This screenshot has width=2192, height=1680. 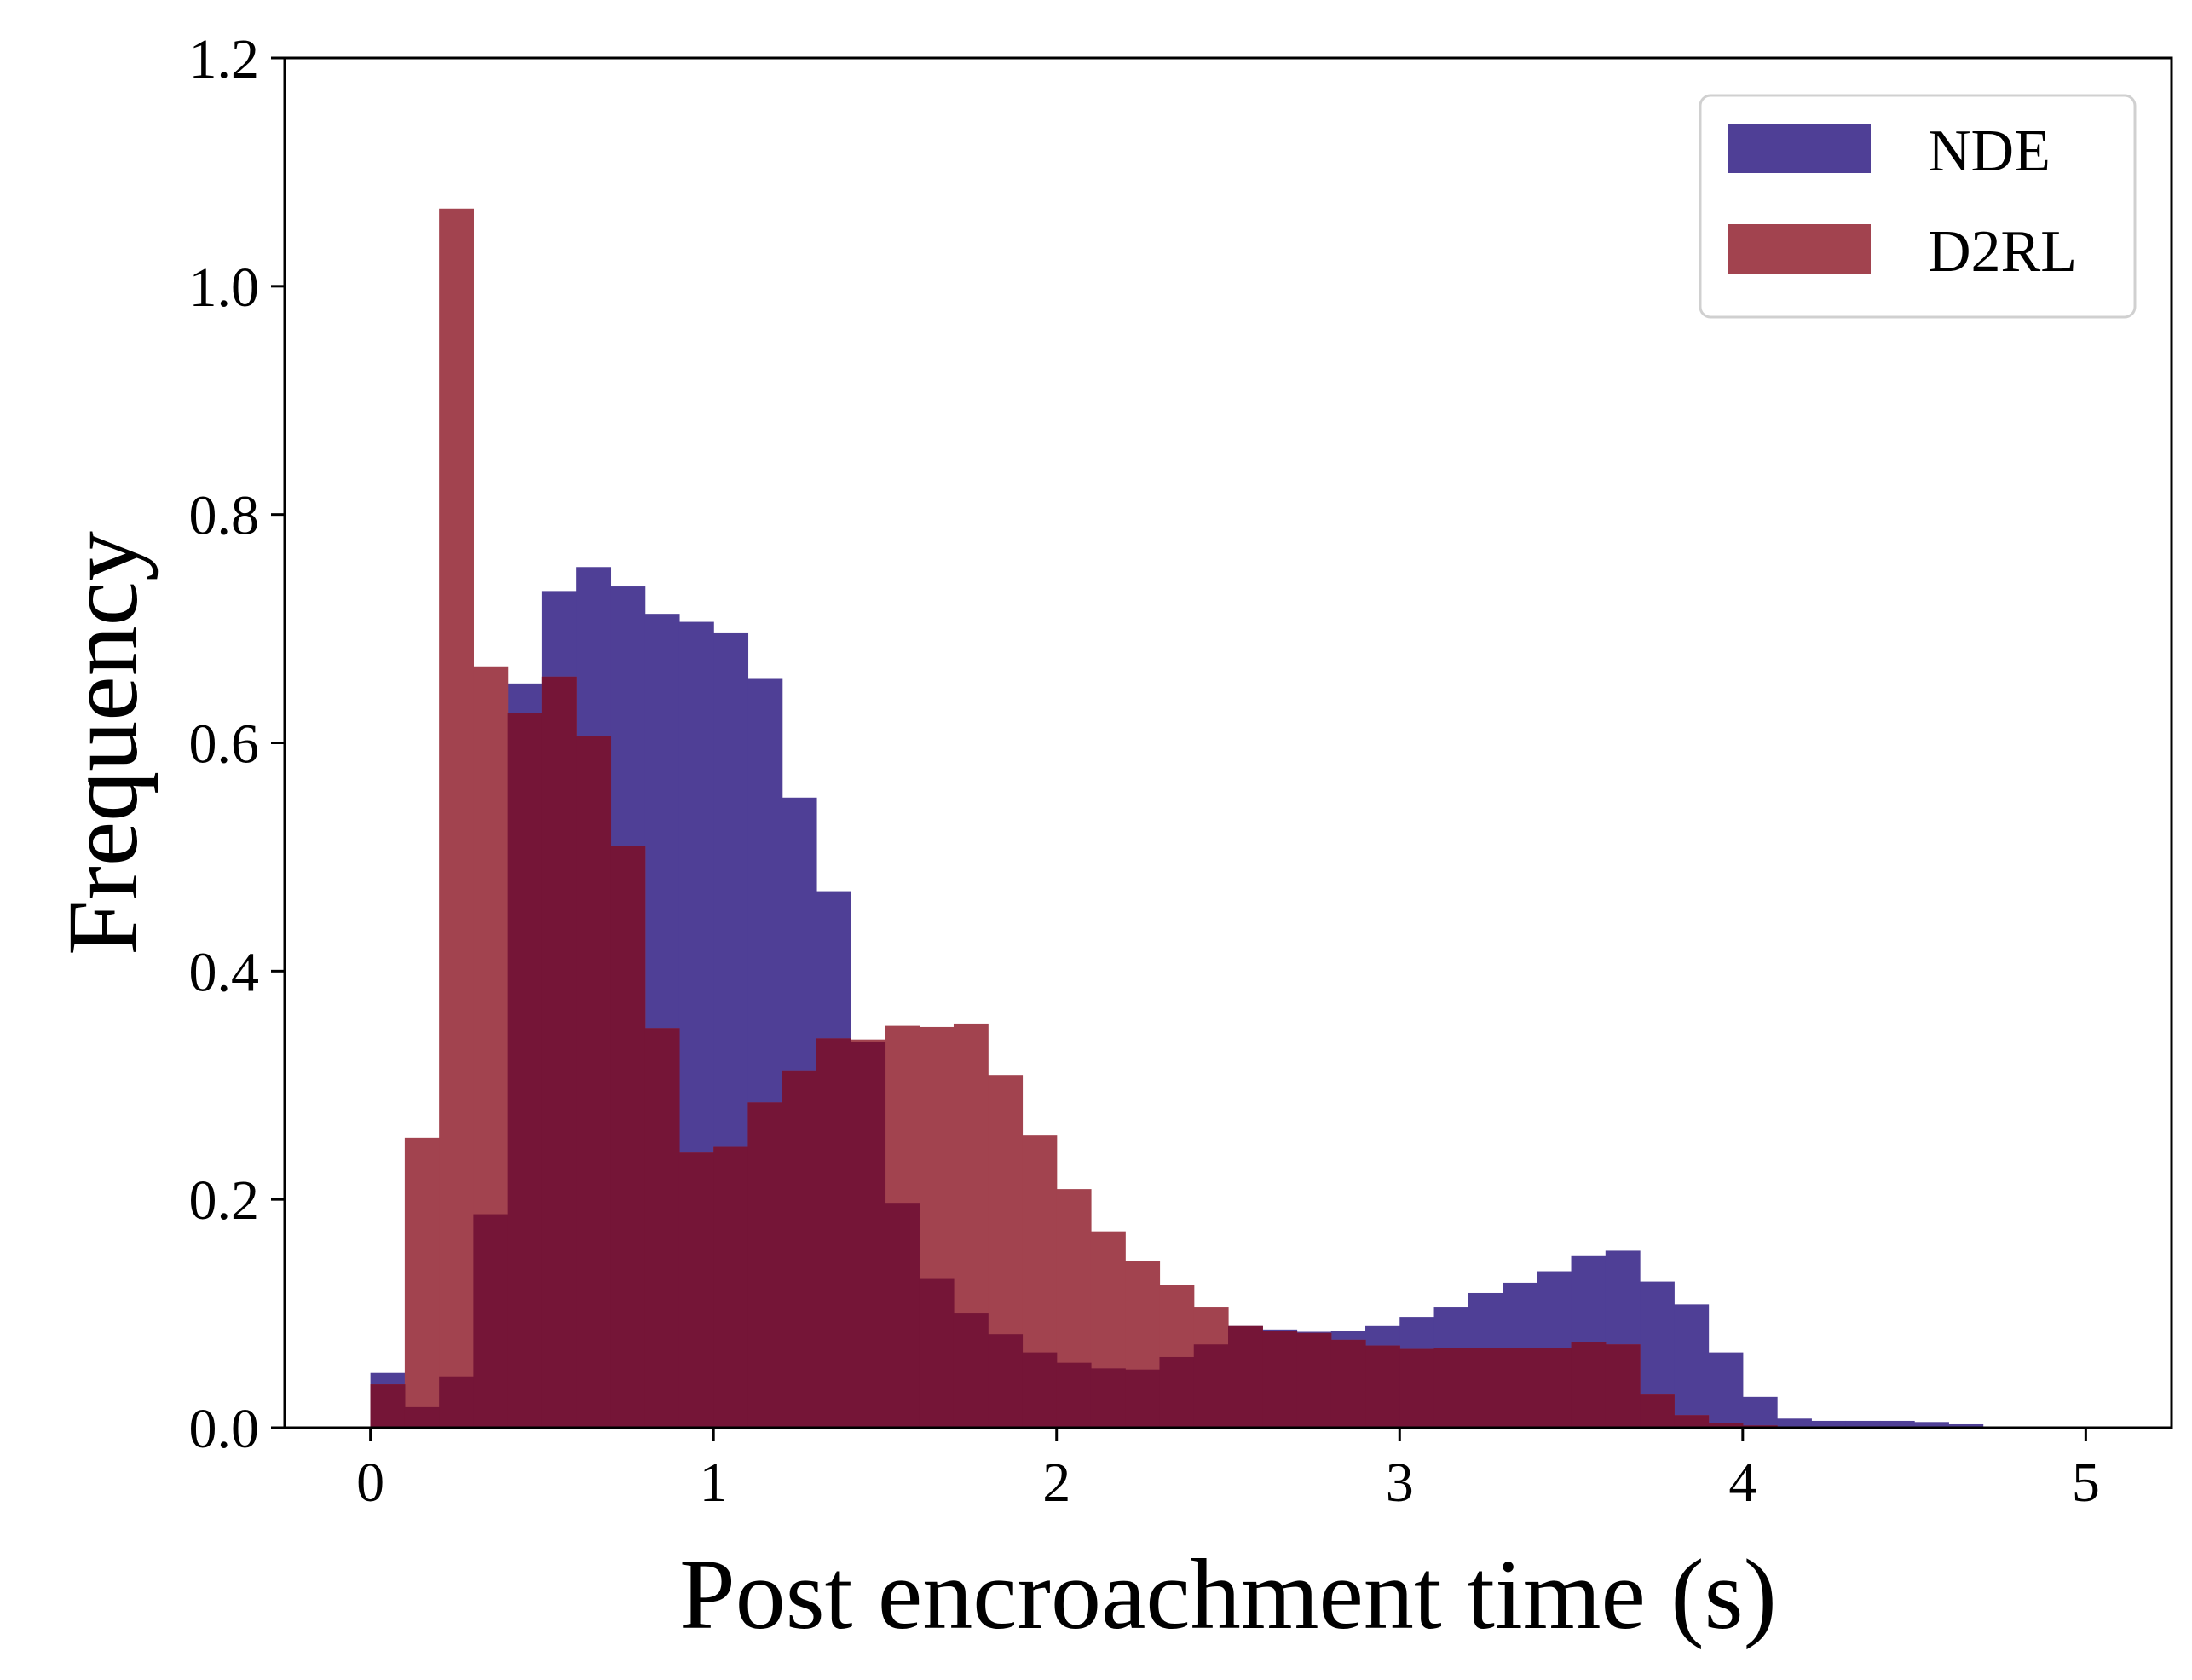 What do you see at coordinates (224, 516) in the screenshot?
I see `y-tick-label: 0.8` at bounding box center [224, 516].